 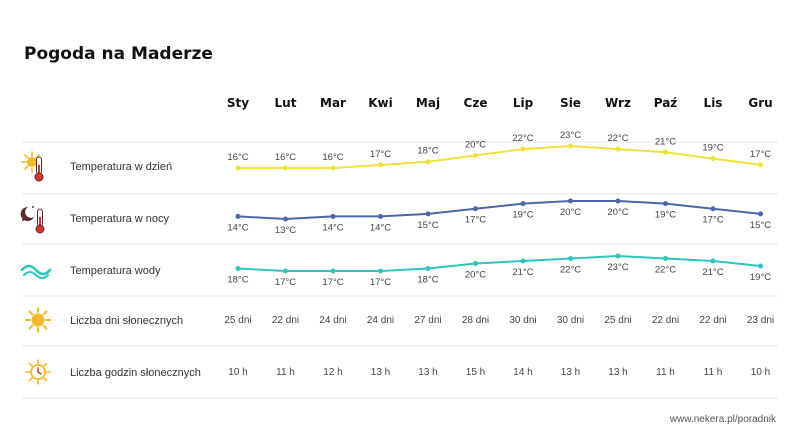 I want to click on month-header: Lip, so click(x=523, y=103).